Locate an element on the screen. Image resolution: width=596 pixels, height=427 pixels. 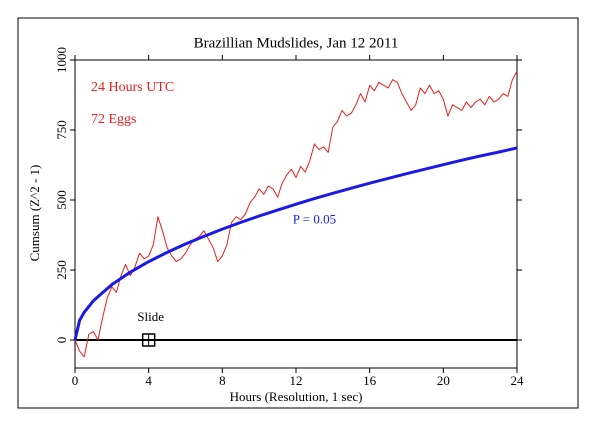
y-tick-label: 250 is located at coordinates (61, 270).